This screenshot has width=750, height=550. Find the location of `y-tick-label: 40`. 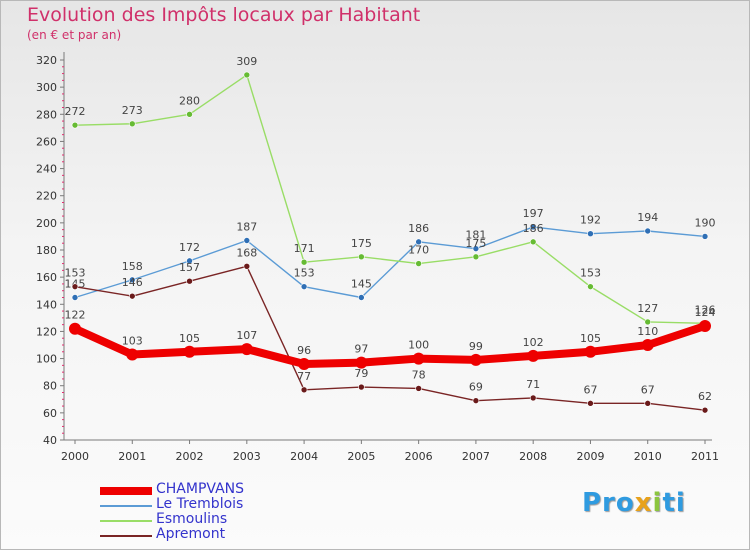

y-tick-label: 40 is located at coordinates (50, 440).